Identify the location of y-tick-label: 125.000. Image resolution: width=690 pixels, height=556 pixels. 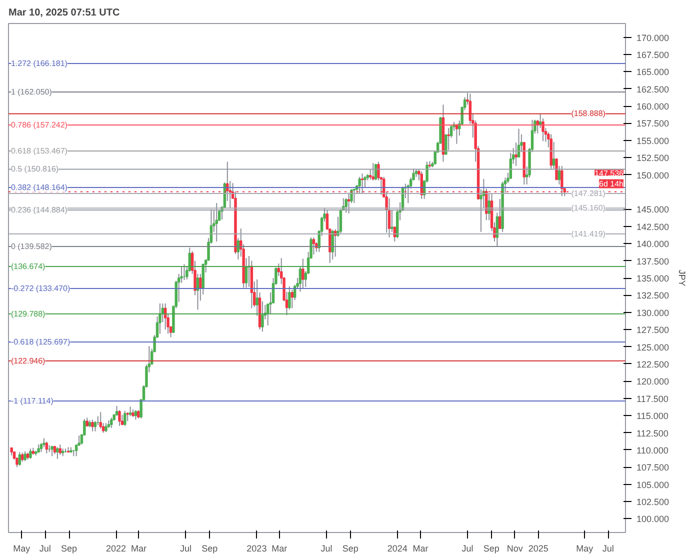
(653, 347).